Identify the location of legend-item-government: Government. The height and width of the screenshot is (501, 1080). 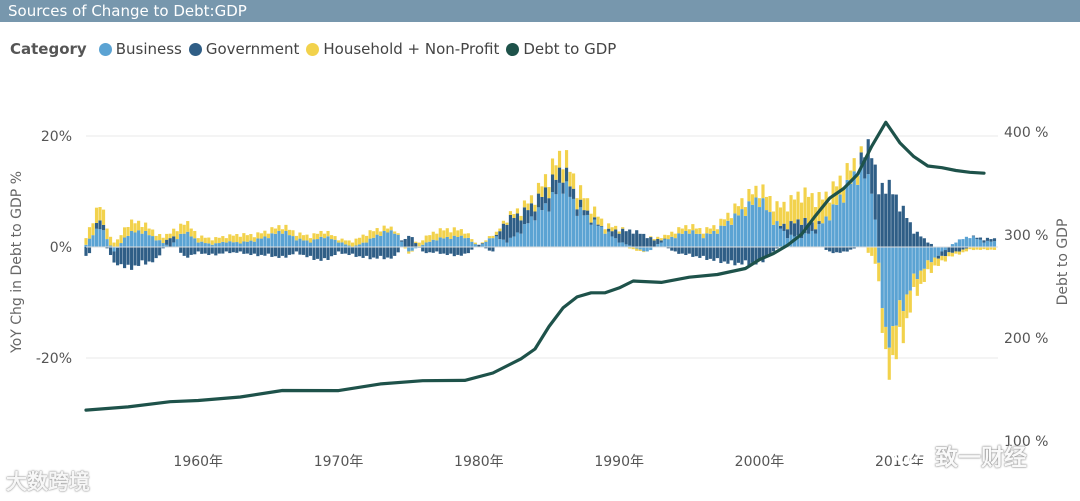
(243, 49).